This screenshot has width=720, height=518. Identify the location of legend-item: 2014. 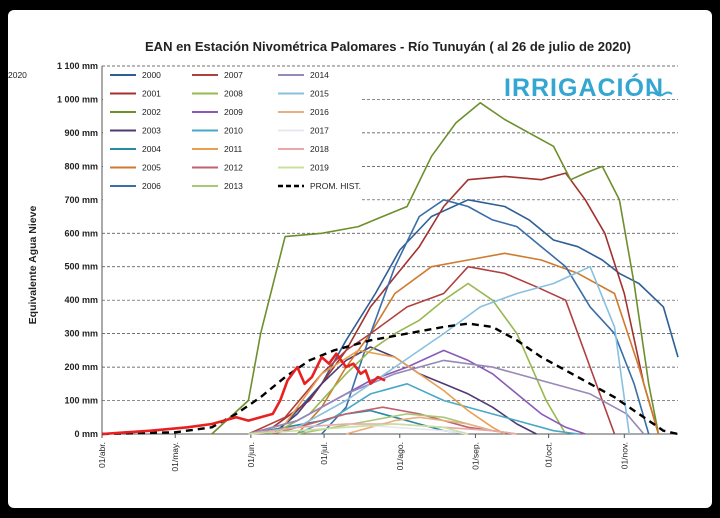
(303, 75).